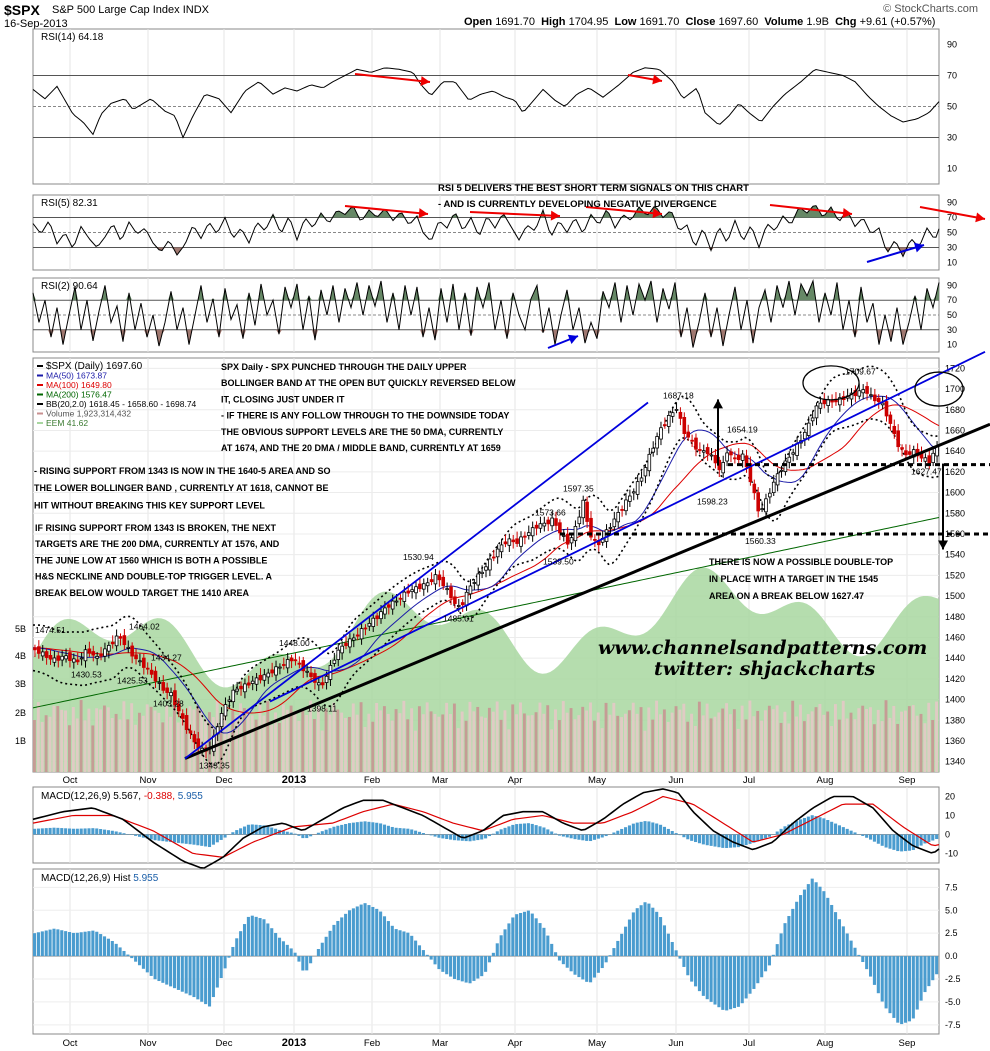  What do you see at coordinates (930, 9) in the screenshot?
I see `stockcharts-brand: © StockCharts.com` at bounding box center [930, 9].